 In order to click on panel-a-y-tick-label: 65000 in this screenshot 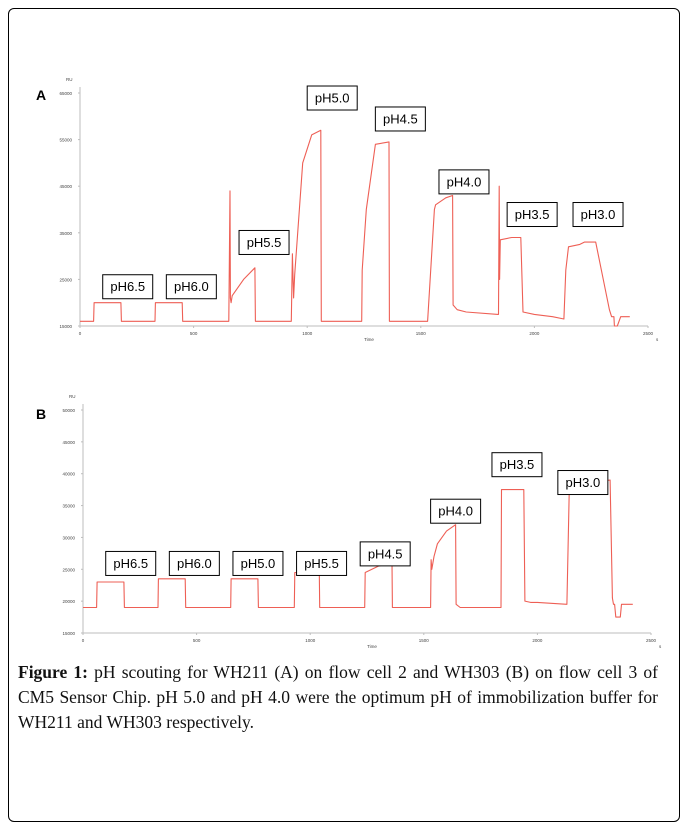, I will do `click(65, 93)`.